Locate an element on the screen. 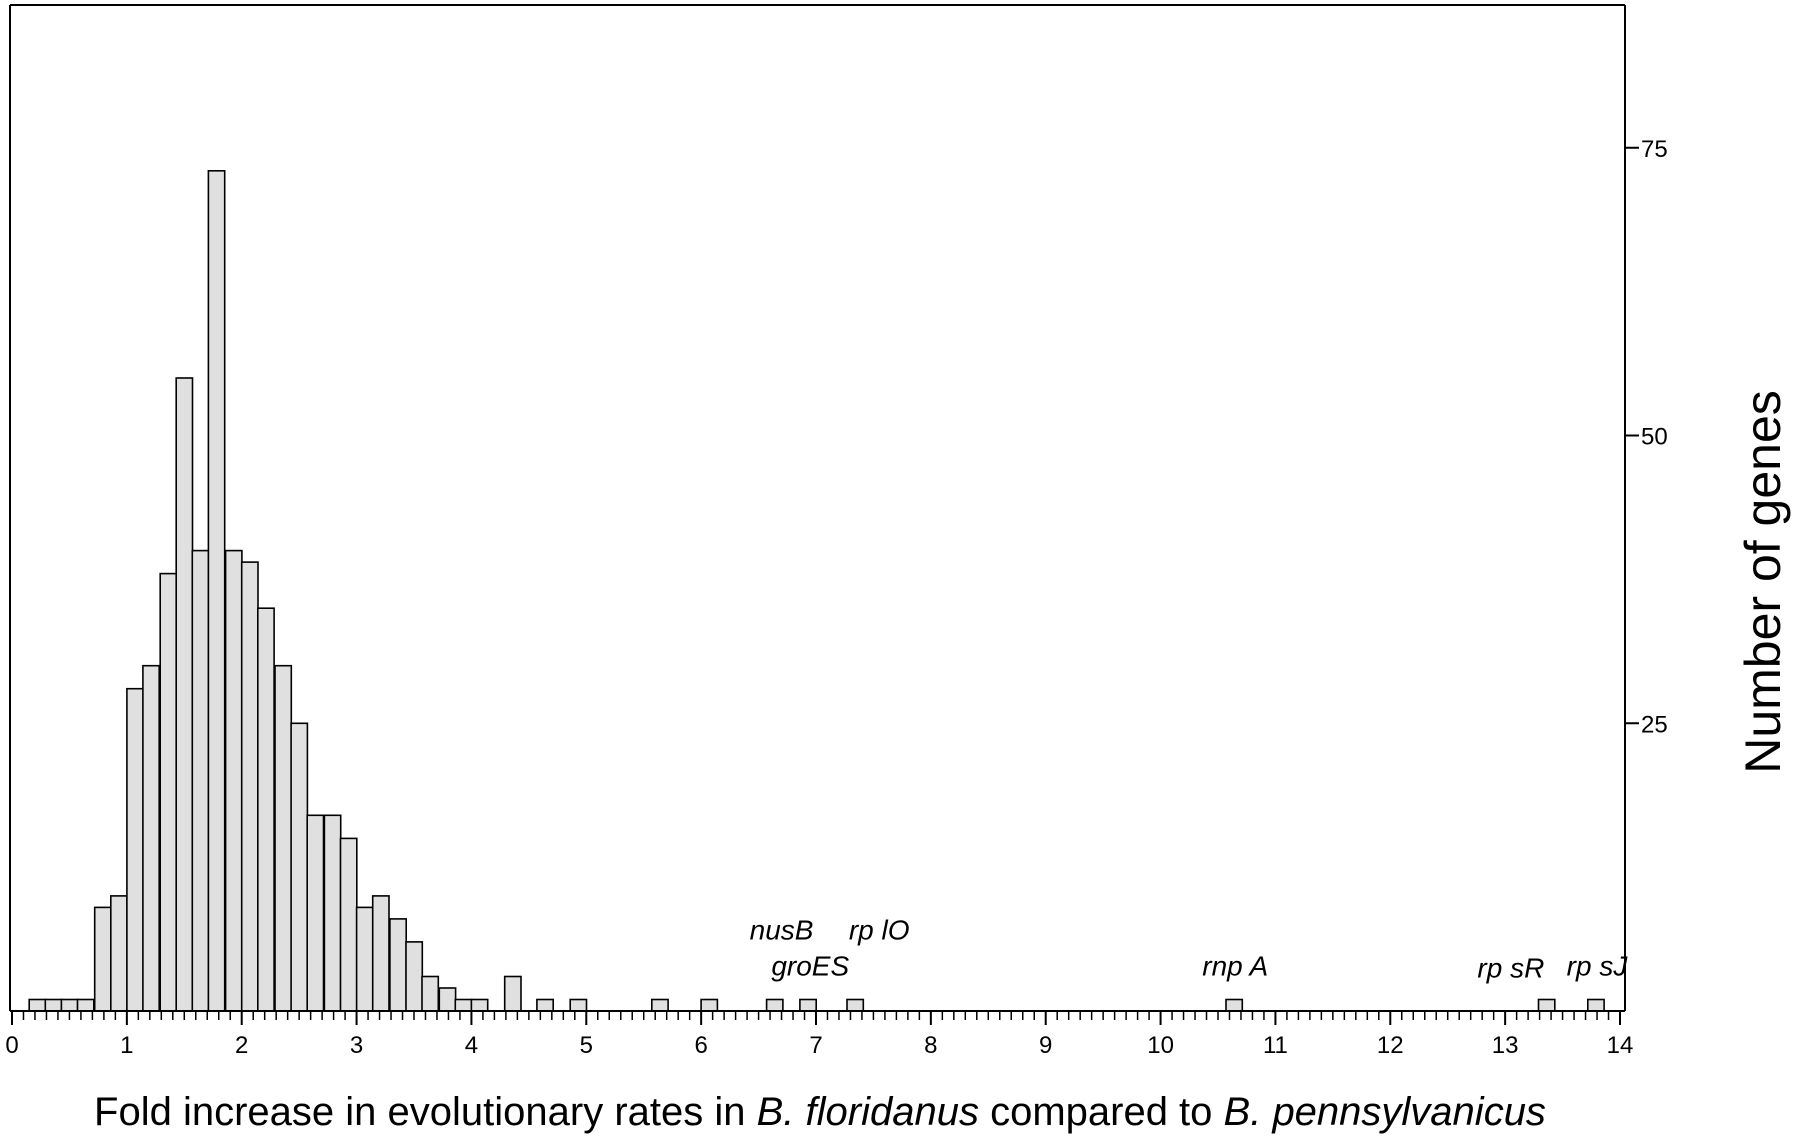  x-tick-label: 7 is located at coordinates (815, 1045).